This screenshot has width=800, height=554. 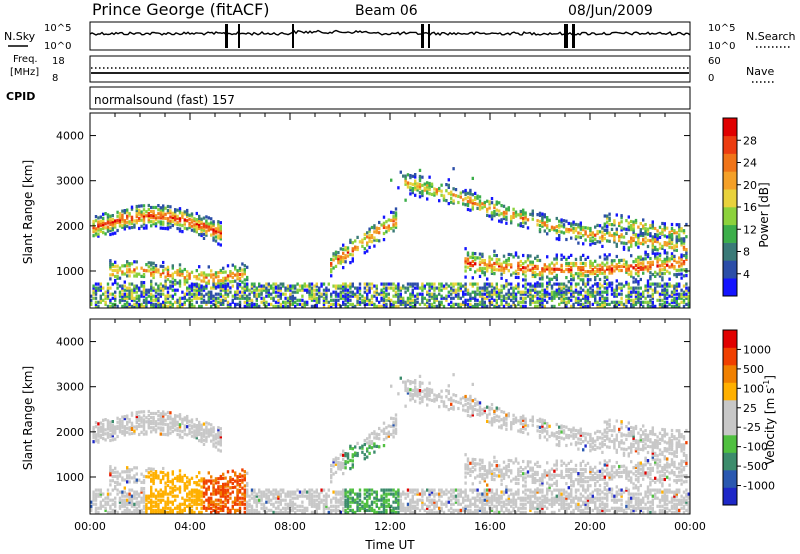 I want to click on colorbar-tick-label: 28, so click(x=750, y=140).